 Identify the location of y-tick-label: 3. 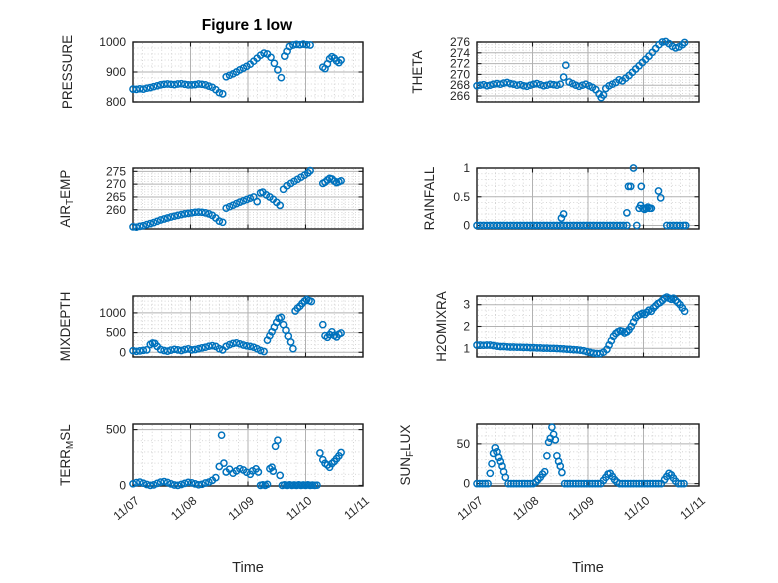
(466, 305).